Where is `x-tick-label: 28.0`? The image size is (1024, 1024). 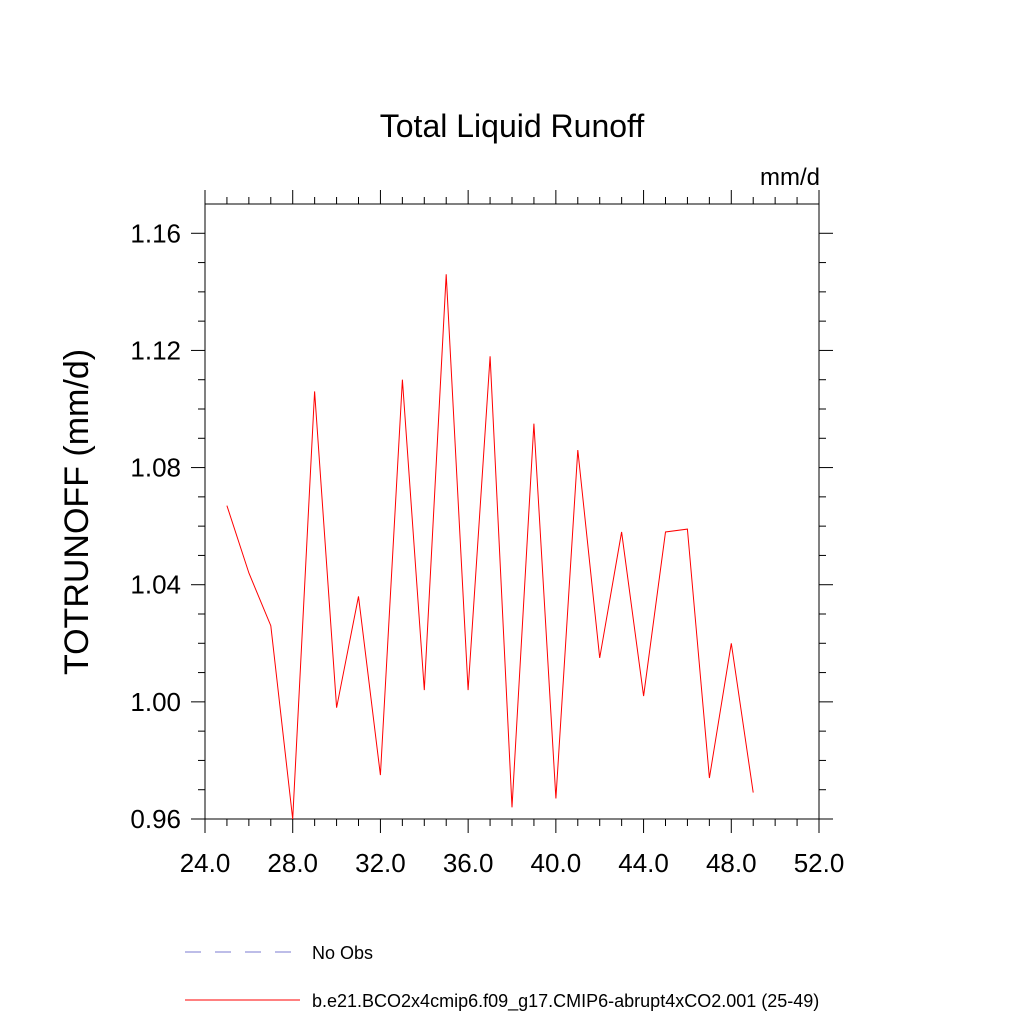 x-tick-label: 28.0 is located at coordinates (292, 863).